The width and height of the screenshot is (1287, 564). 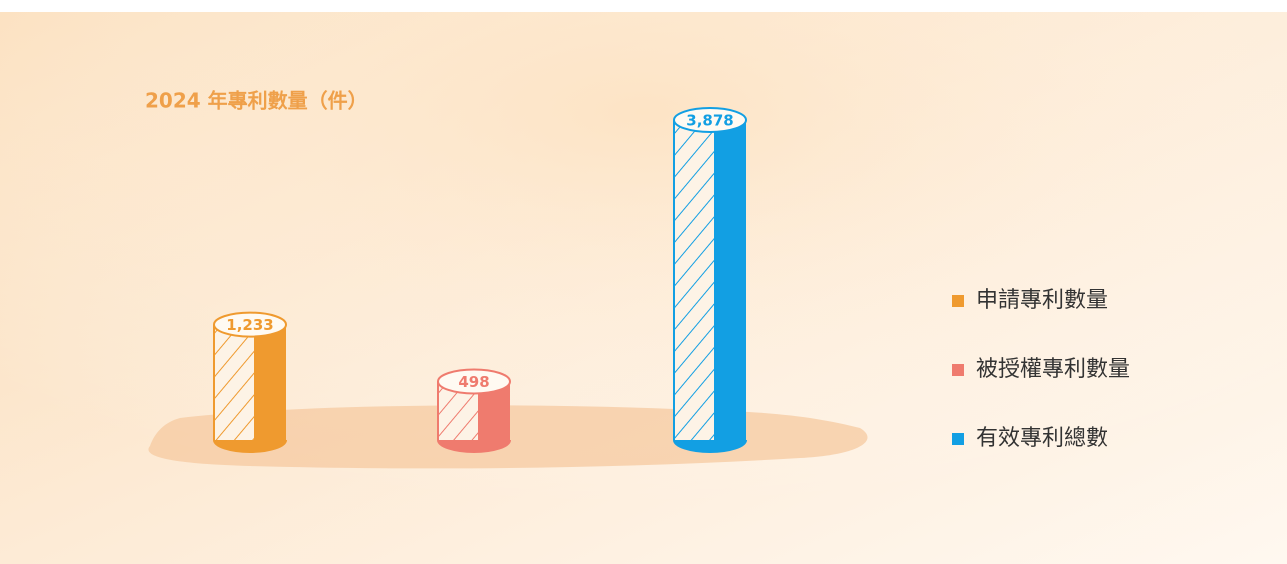 I want to click on value-label: 3,878, so click(x=709, y=121).